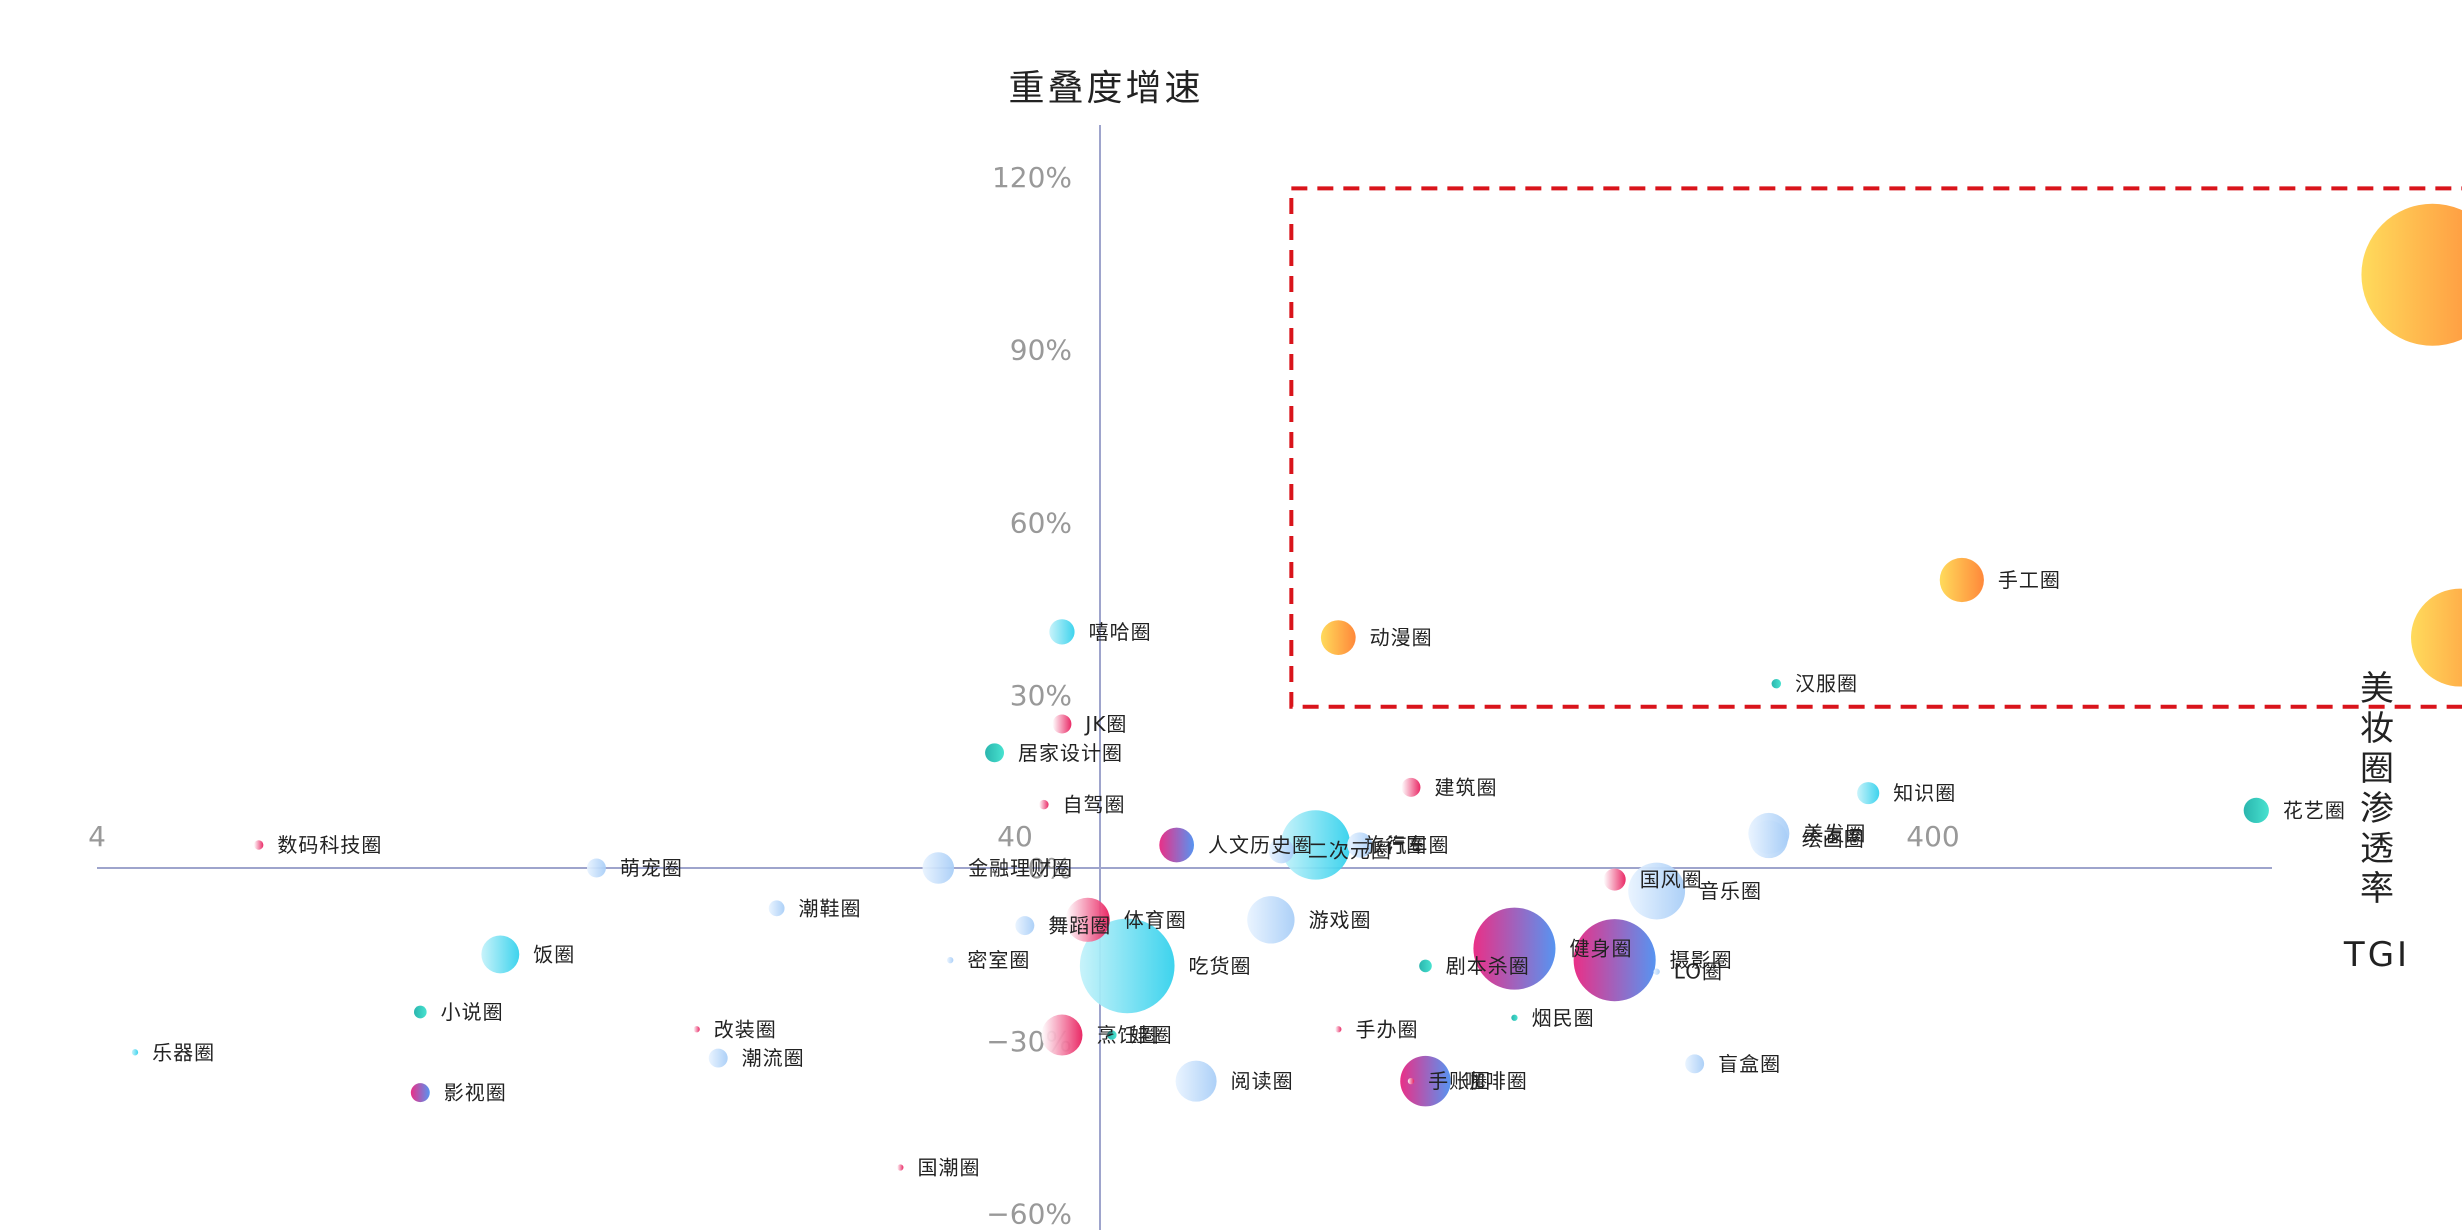 The image size is (2462, 1230). I want to click on bubble-label: 咖啡圈, so click(1496, 1081).